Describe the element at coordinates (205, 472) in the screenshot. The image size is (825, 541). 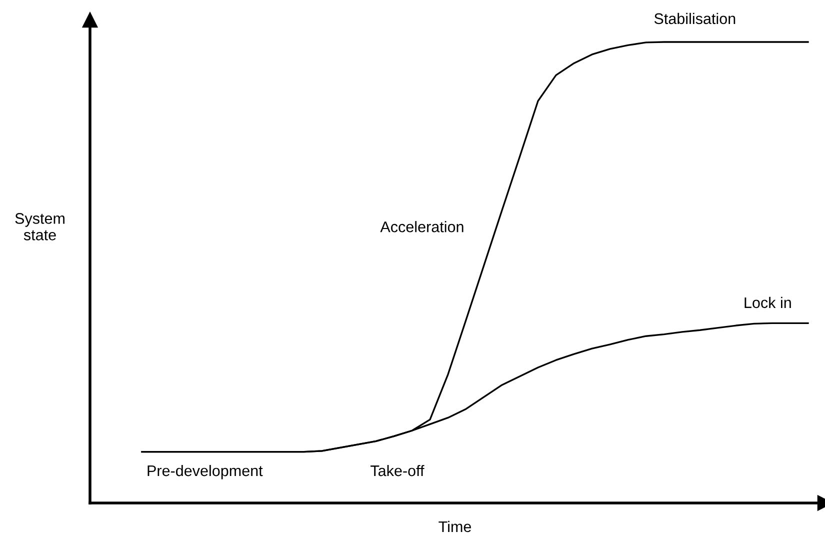
I see `annotation: Pre-development` at that location.